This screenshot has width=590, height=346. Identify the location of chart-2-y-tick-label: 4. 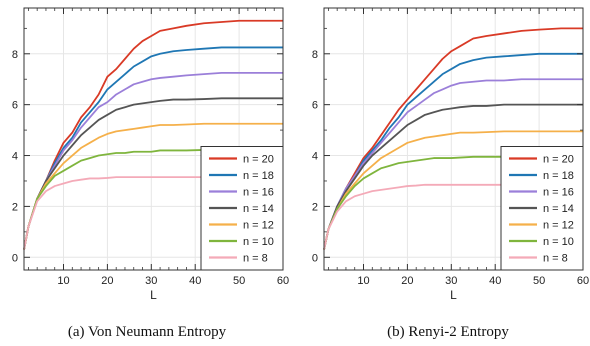
(315, 157).